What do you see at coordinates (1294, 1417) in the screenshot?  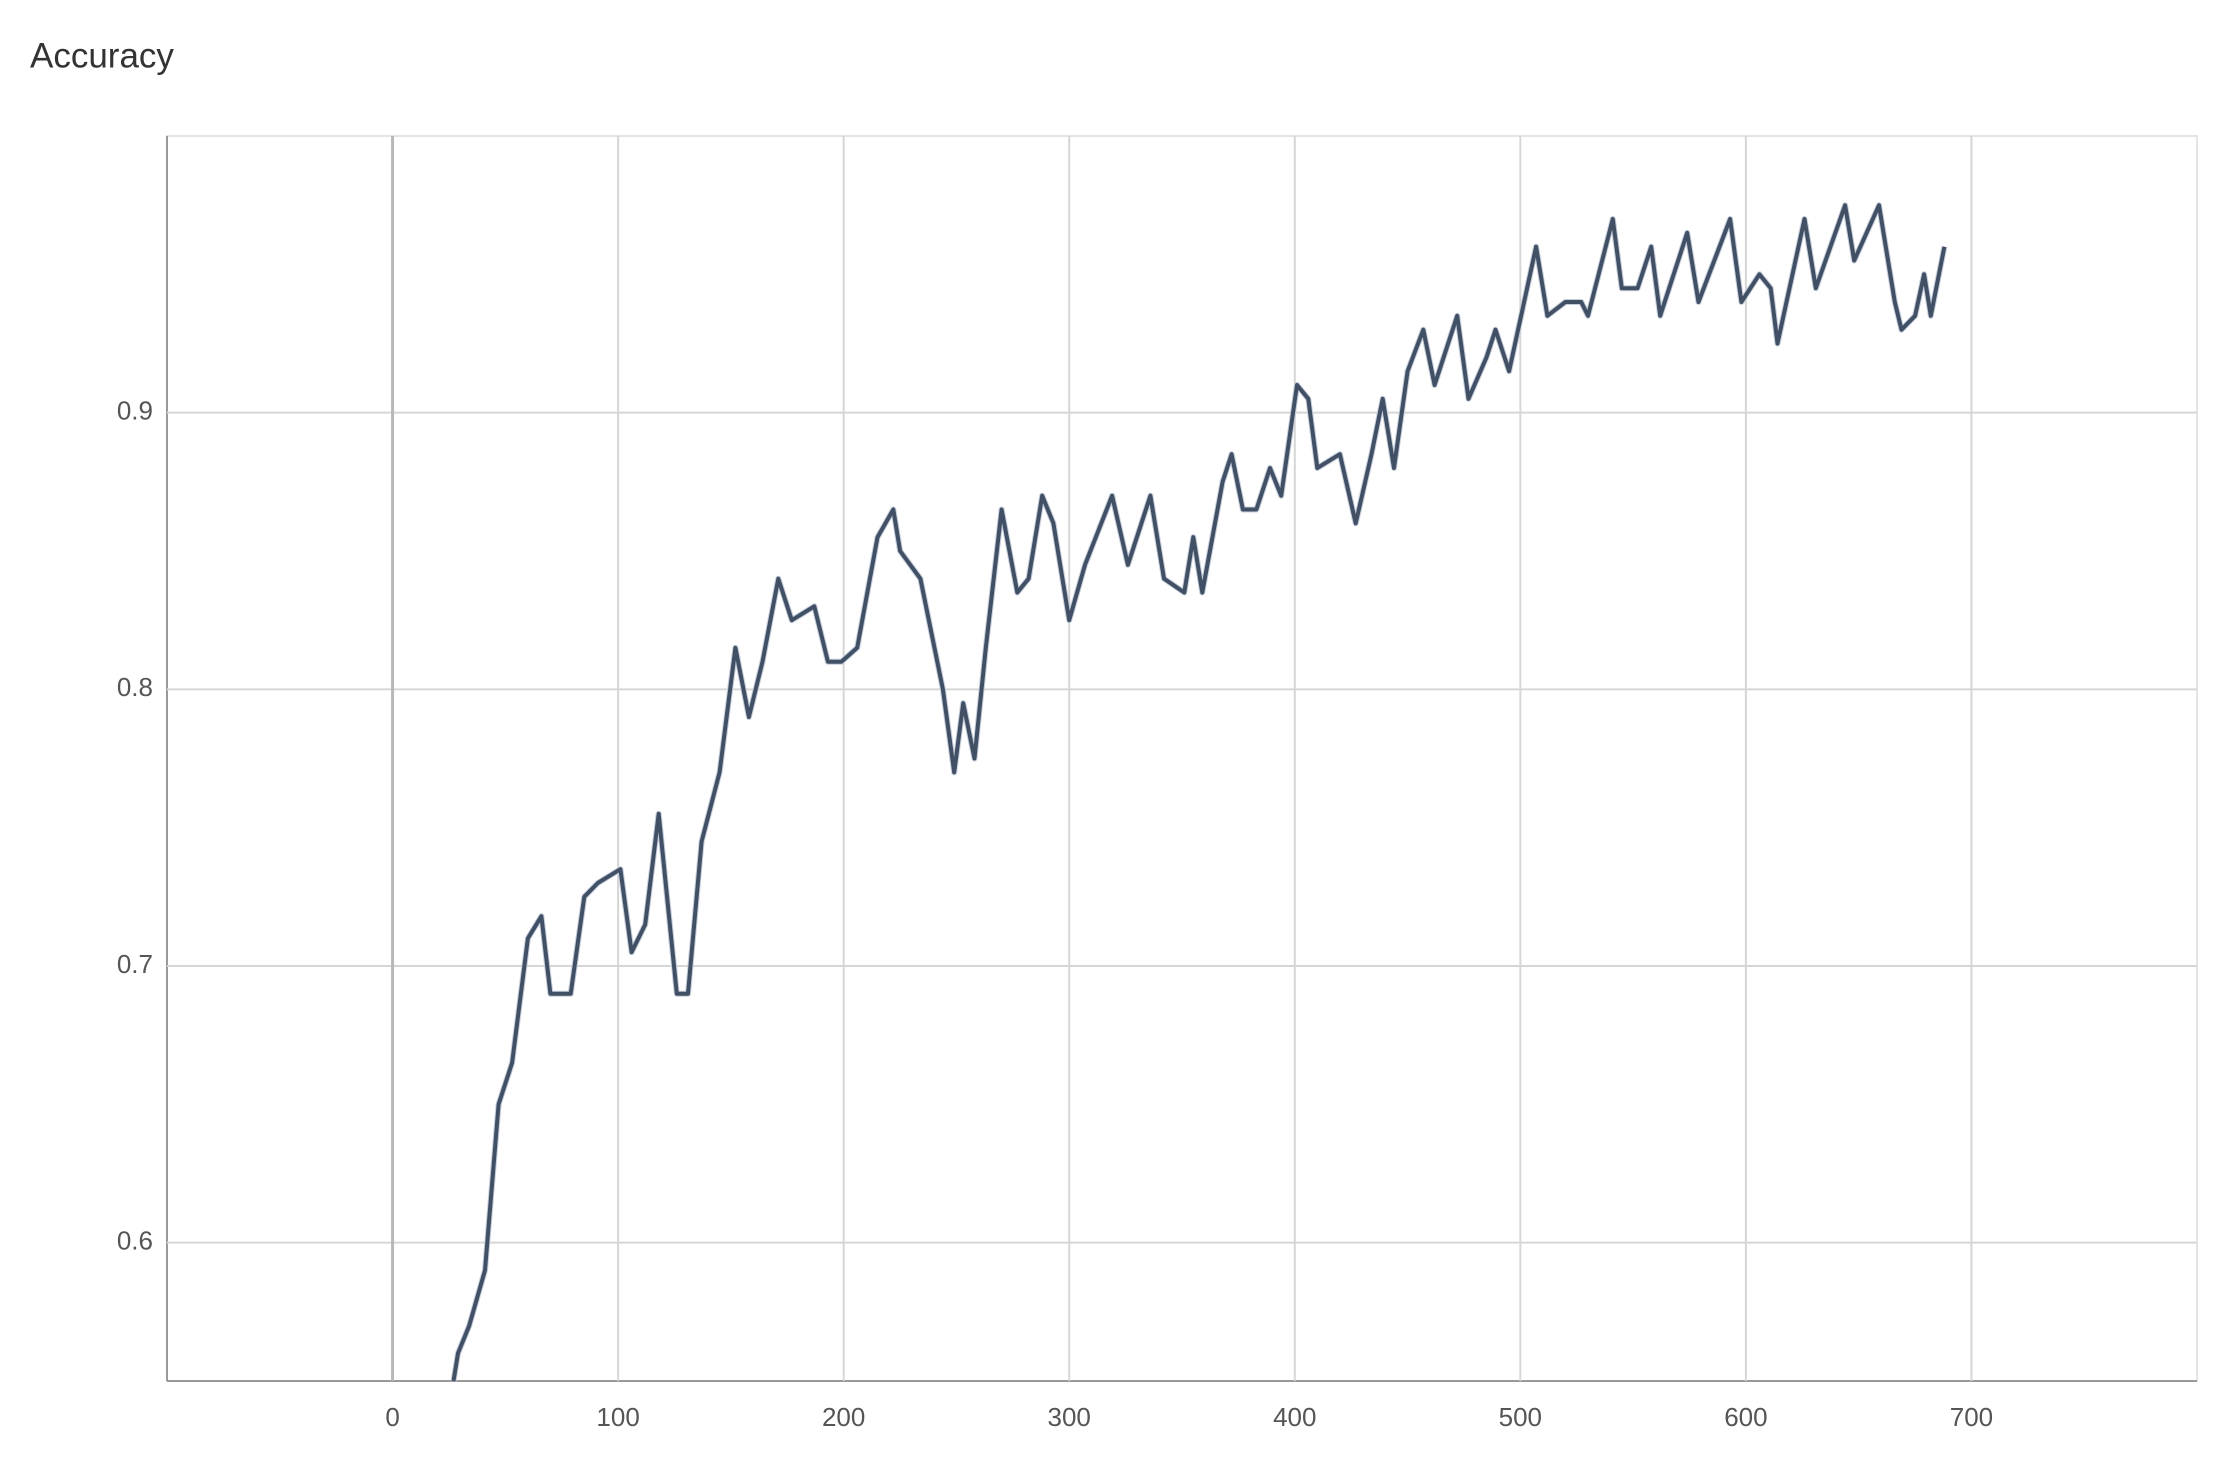 I see `x-tick-label: 400` at bounding box center [1294, 1417].